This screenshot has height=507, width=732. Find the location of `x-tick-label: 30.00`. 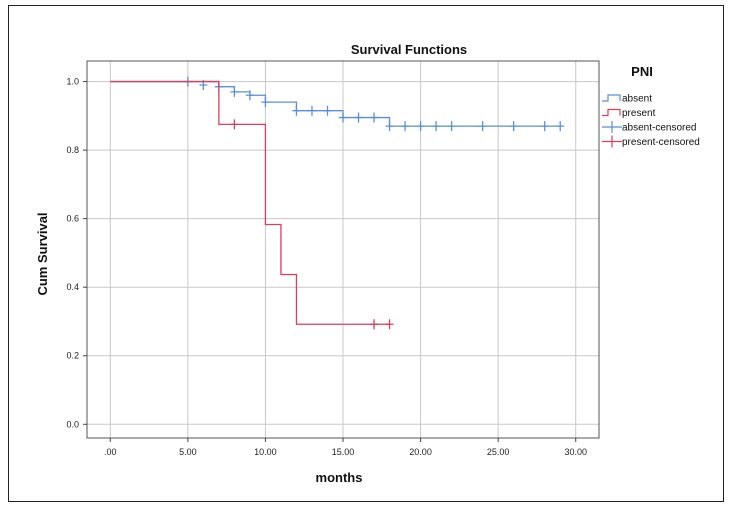

x-tick-label: 30.00 is located at coordinates (575, 452).